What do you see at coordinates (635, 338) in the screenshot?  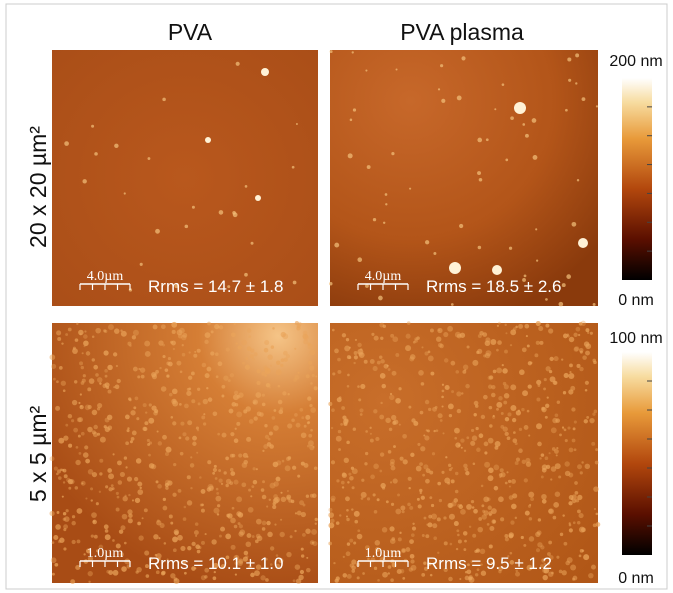 I see `colorbar-max: 100 nm` at bounding box center [635, 338].